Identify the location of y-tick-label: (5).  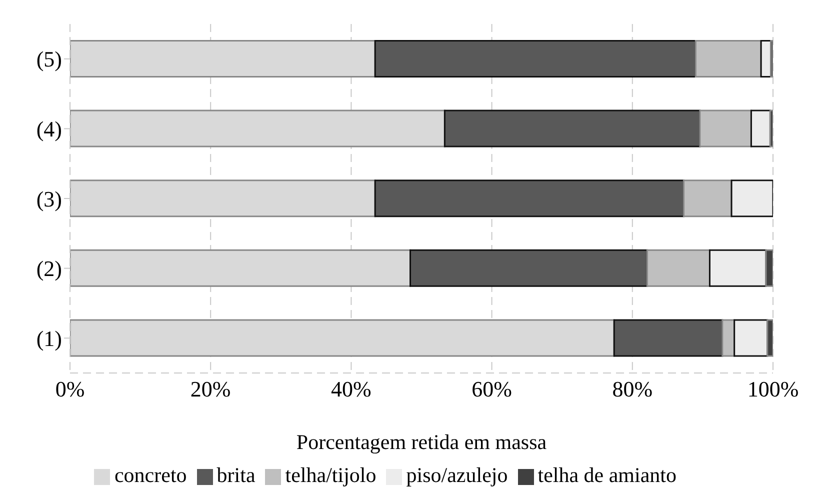
(49, 59).